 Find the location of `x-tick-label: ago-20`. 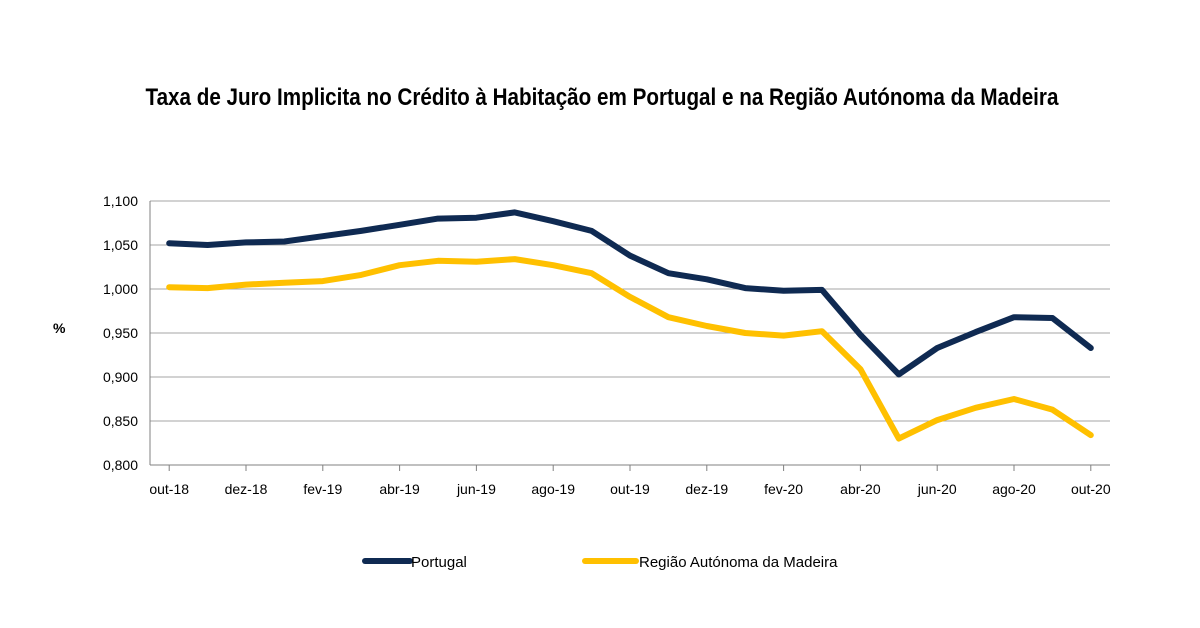

x-tick-label: ago-20 is located at coordinates (1014, 489).